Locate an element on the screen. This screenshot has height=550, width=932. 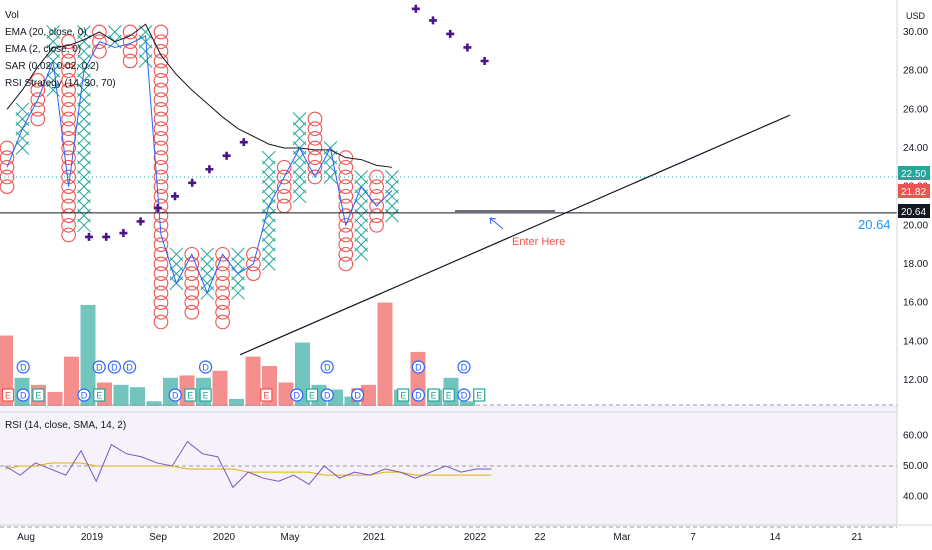
legend-ema20: EMA (20, close, 0) is located at coordinates (46, 32).